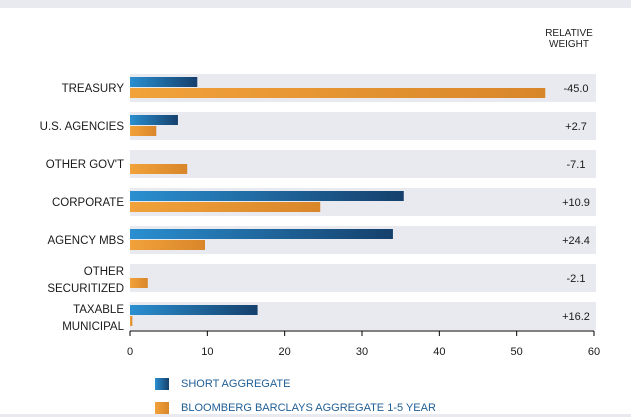 This screenshot has height=417, width=631. I want to click on category-label: AGENCY MBS, so click(86, 241).